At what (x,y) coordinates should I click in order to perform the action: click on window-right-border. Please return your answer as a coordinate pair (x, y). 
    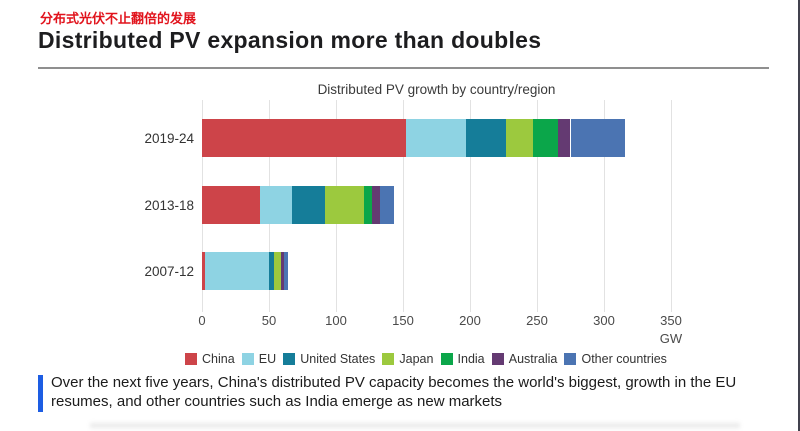
    Looking at the image, I should click on (799, 215).